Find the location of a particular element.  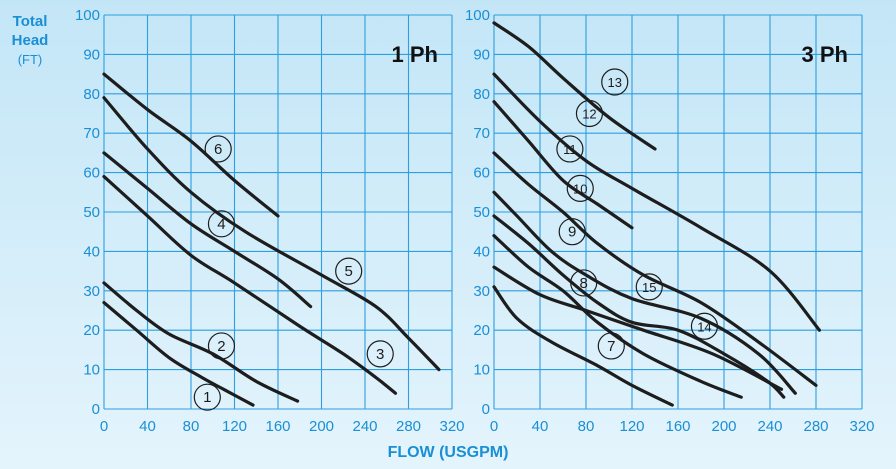

curve-label-7: 7 is located at coordinates (611, 346).